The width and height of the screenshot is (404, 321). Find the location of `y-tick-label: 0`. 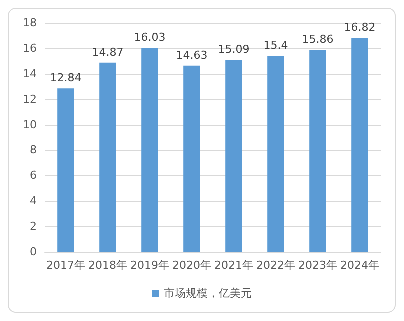

y-tick-label: 0 is located at coordinates (33, 252).